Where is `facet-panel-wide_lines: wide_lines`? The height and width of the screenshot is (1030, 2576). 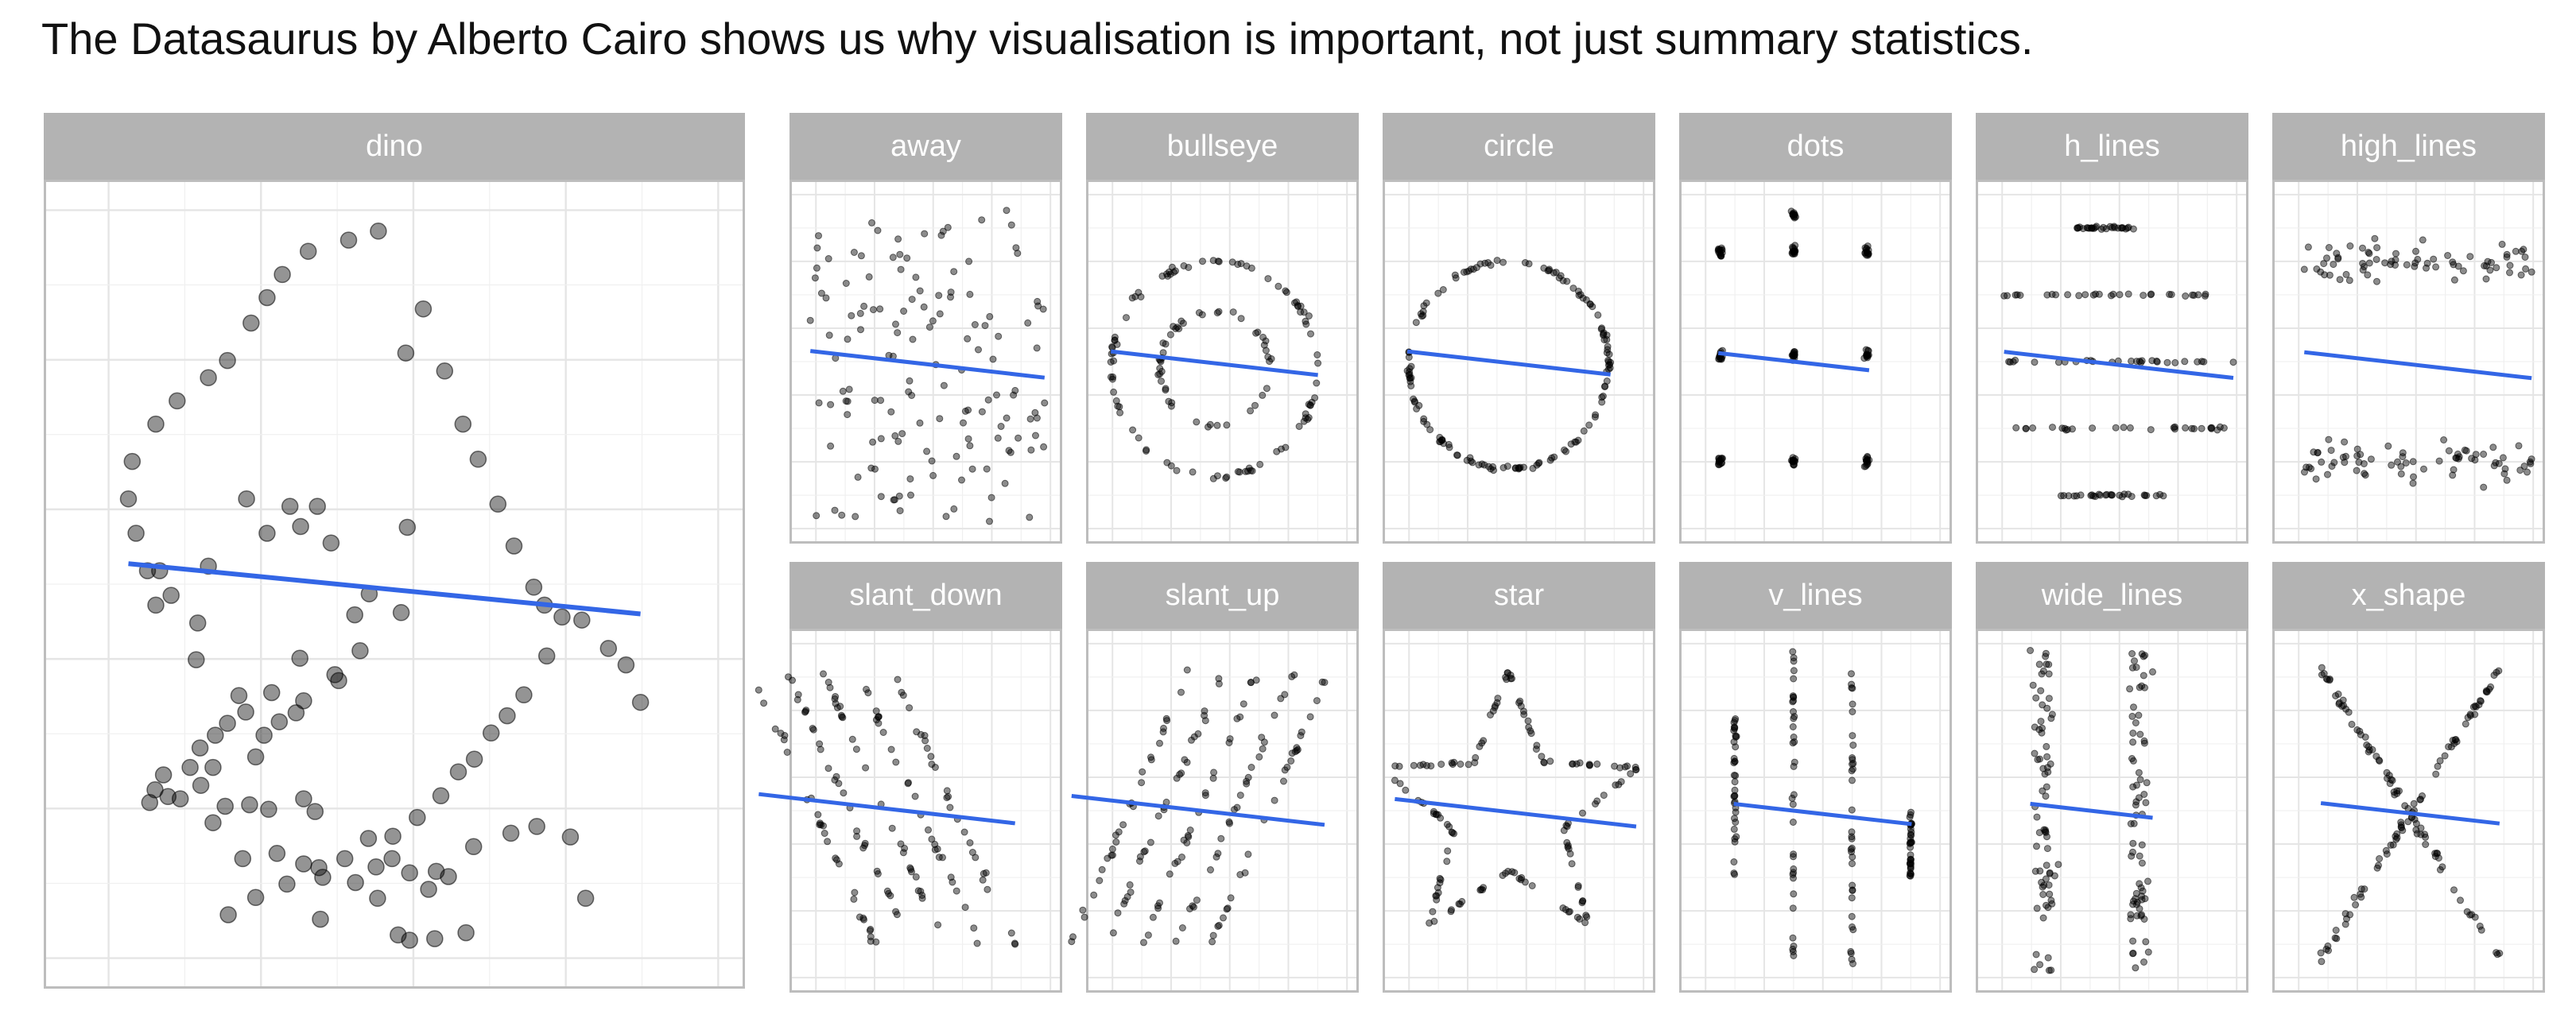 facet-panel-wide_lines: wide_lines is located at coordinates (2112, 777).